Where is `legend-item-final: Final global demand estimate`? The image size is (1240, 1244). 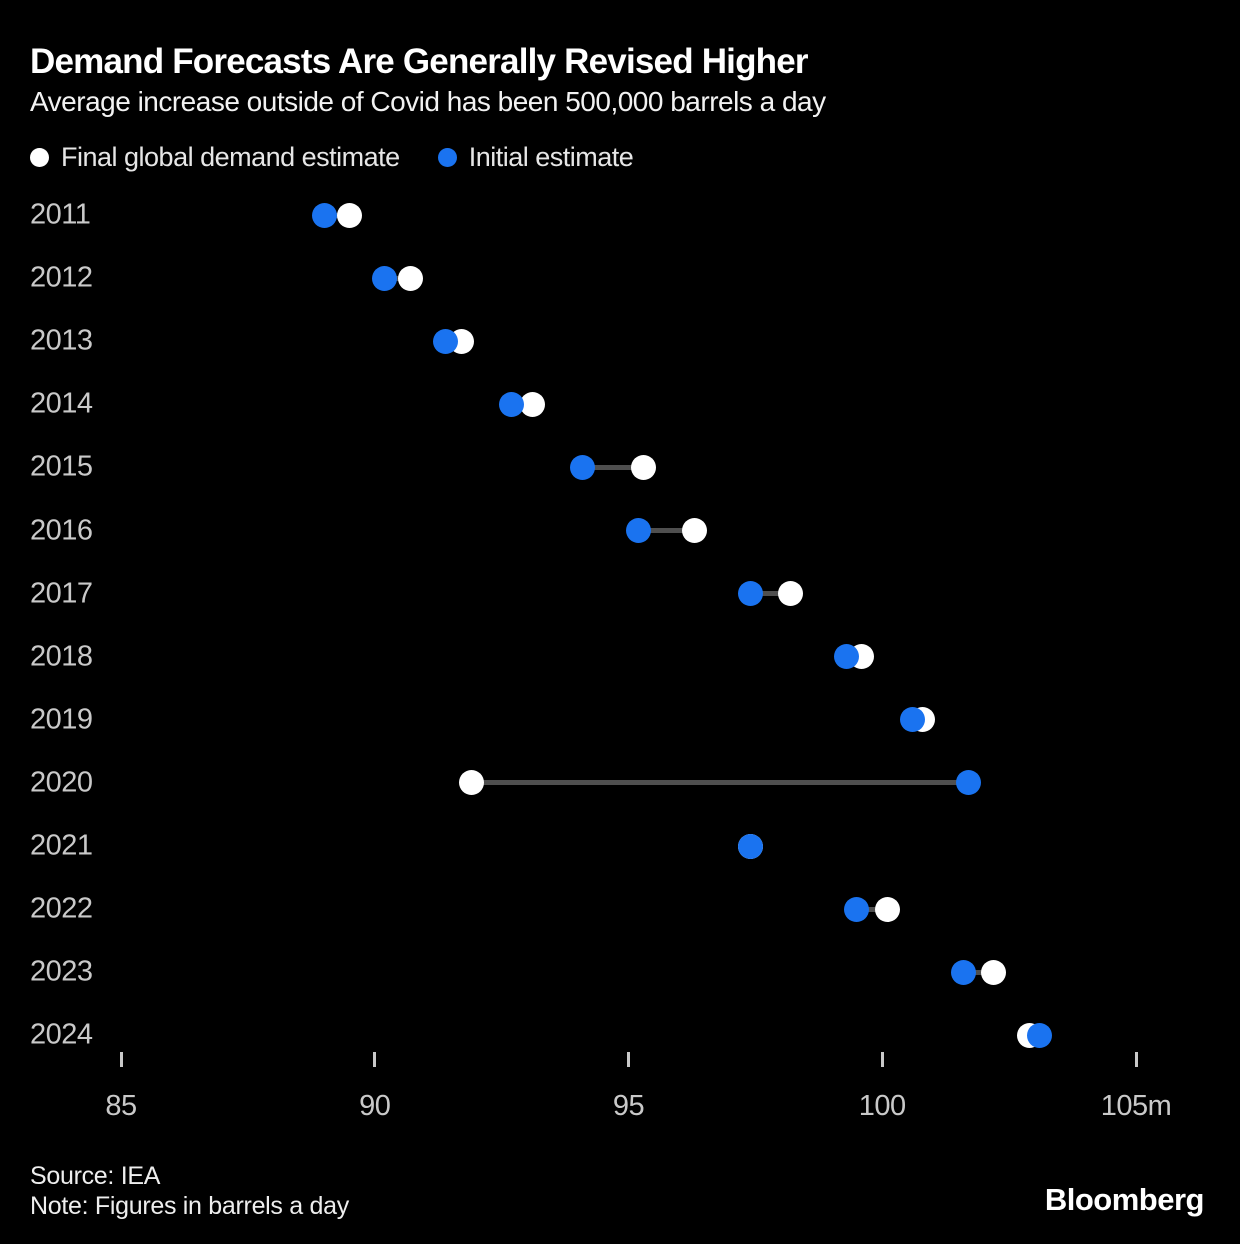
legend-item-final: Final global demand estimate is located at coordinates (215, 157).